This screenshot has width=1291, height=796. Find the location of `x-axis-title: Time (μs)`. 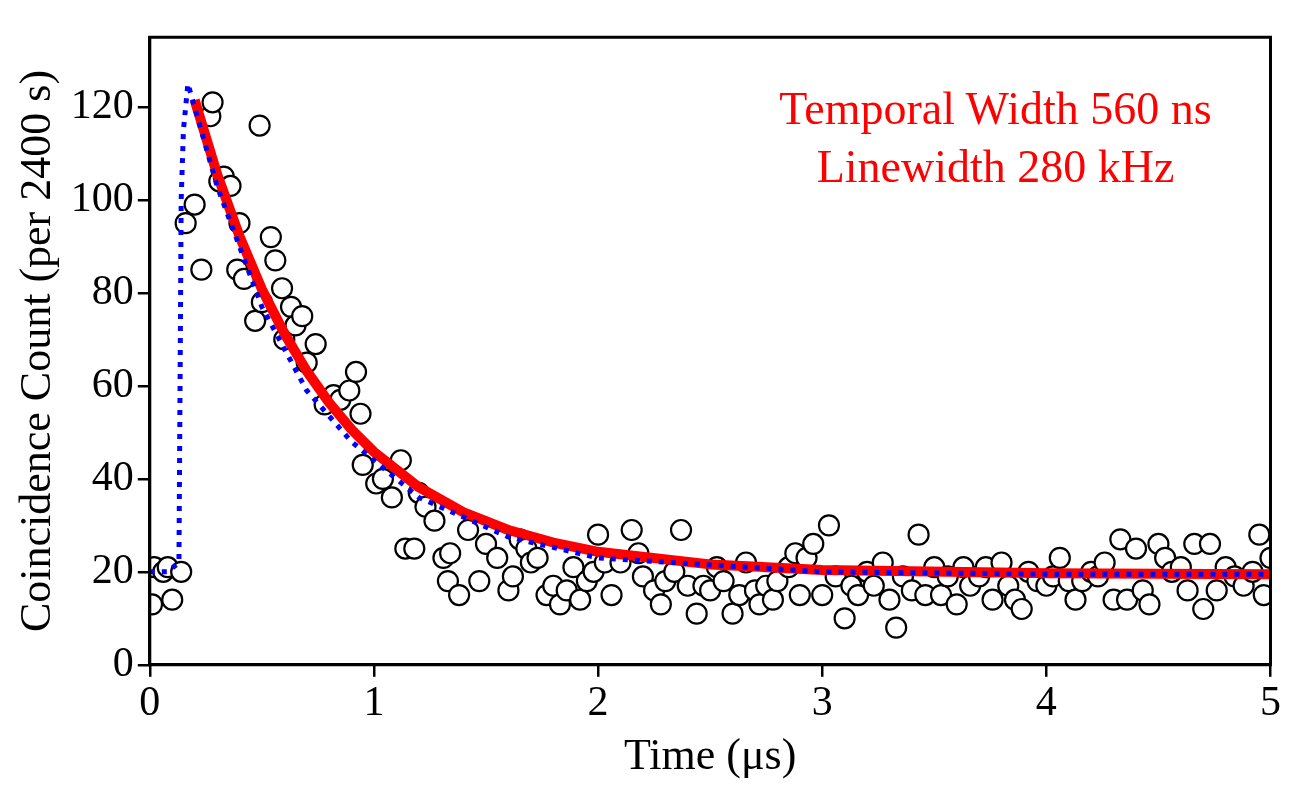

x-axis-title: Time (μs) is located at coordinates (710, 755).